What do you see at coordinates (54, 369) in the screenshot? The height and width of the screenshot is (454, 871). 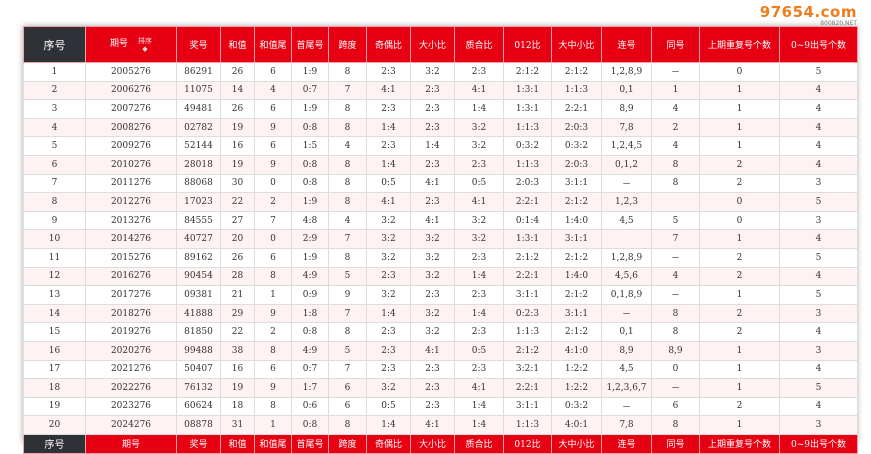 I see `table-cell: 17` at bounding box center [54, 369].